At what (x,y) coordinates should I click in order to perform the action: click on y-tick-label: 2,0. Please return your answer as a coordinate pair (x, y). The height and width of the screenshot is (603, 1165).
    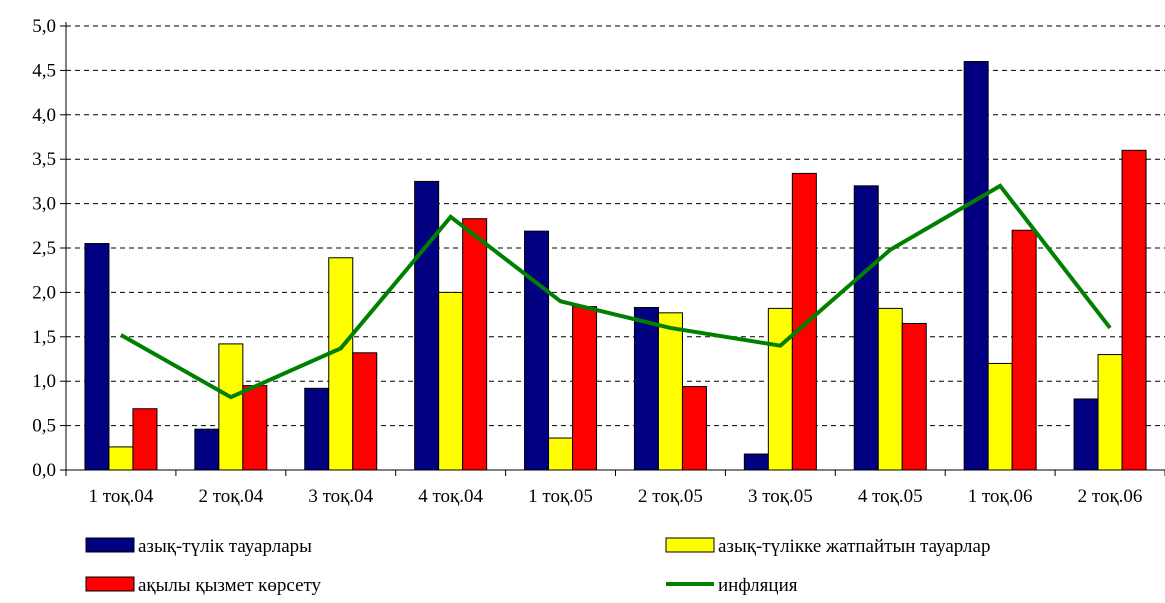
    Looking at the image, I should click on (44, 292).